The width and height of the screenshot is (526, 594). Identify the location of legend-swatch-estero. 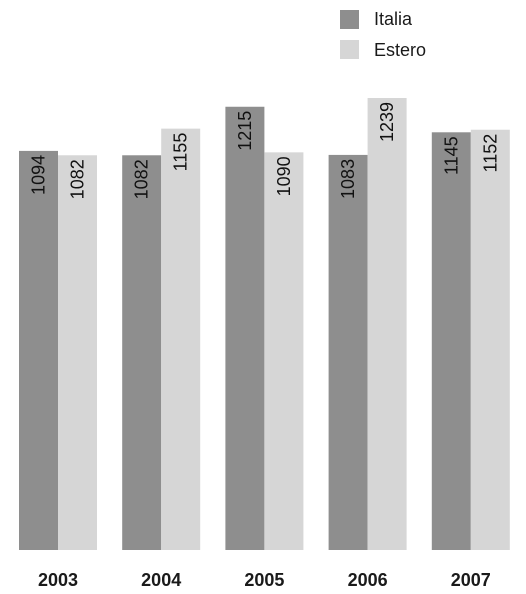
(349, 49).